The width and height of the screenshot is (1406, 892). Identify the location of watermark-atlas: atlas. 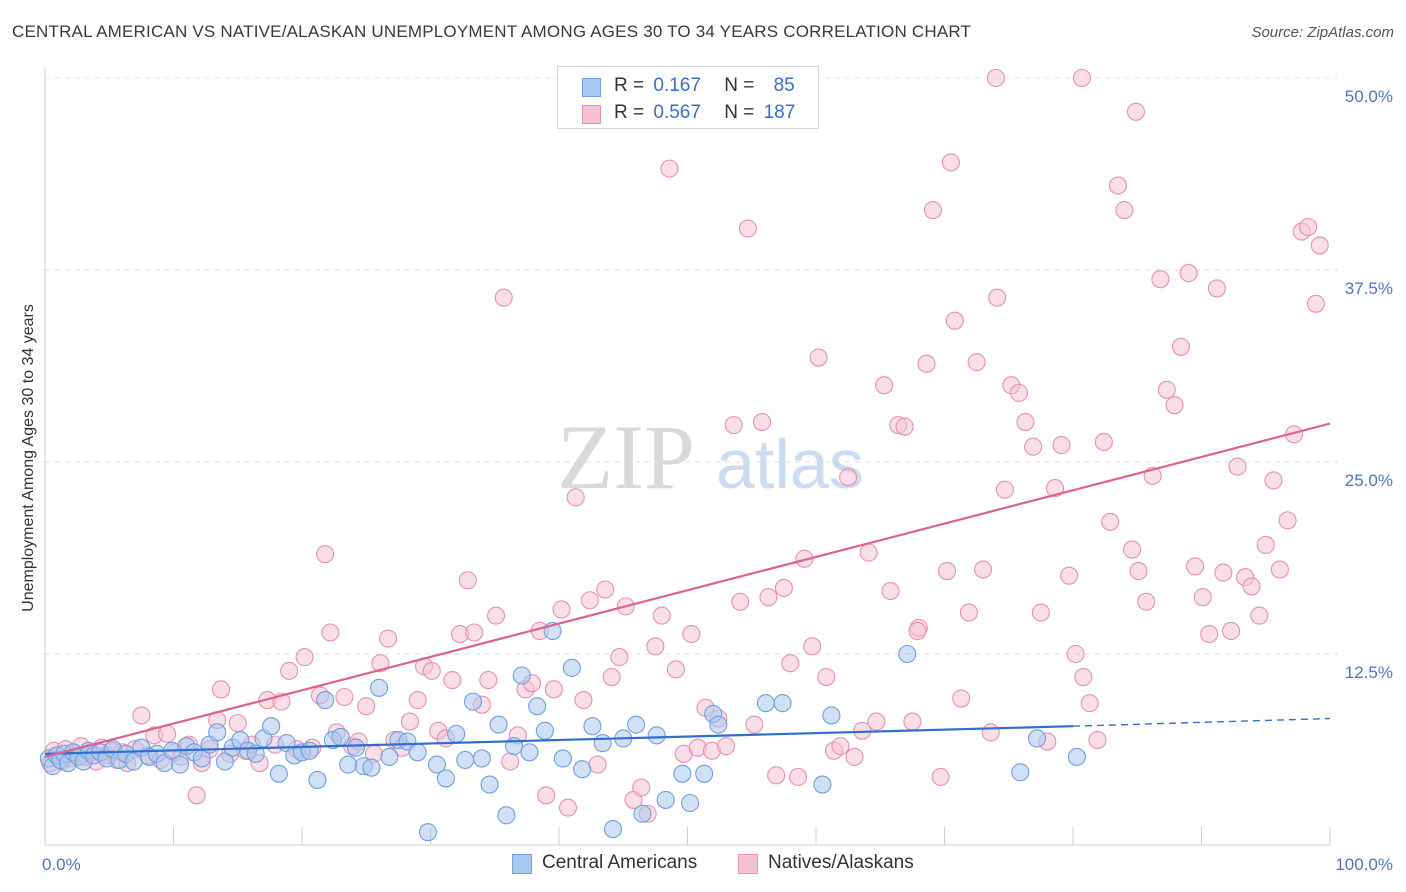
(790, 464).